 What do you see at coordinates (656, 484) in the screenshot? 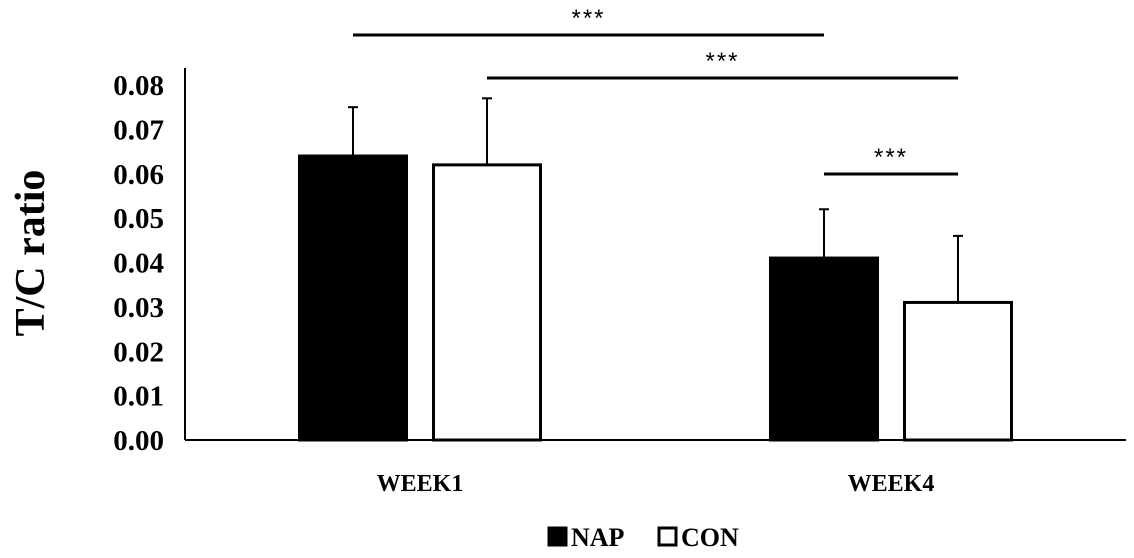
I see `x-category-labels: WEEK1 WEEK4` at bounding box center [656, 484].